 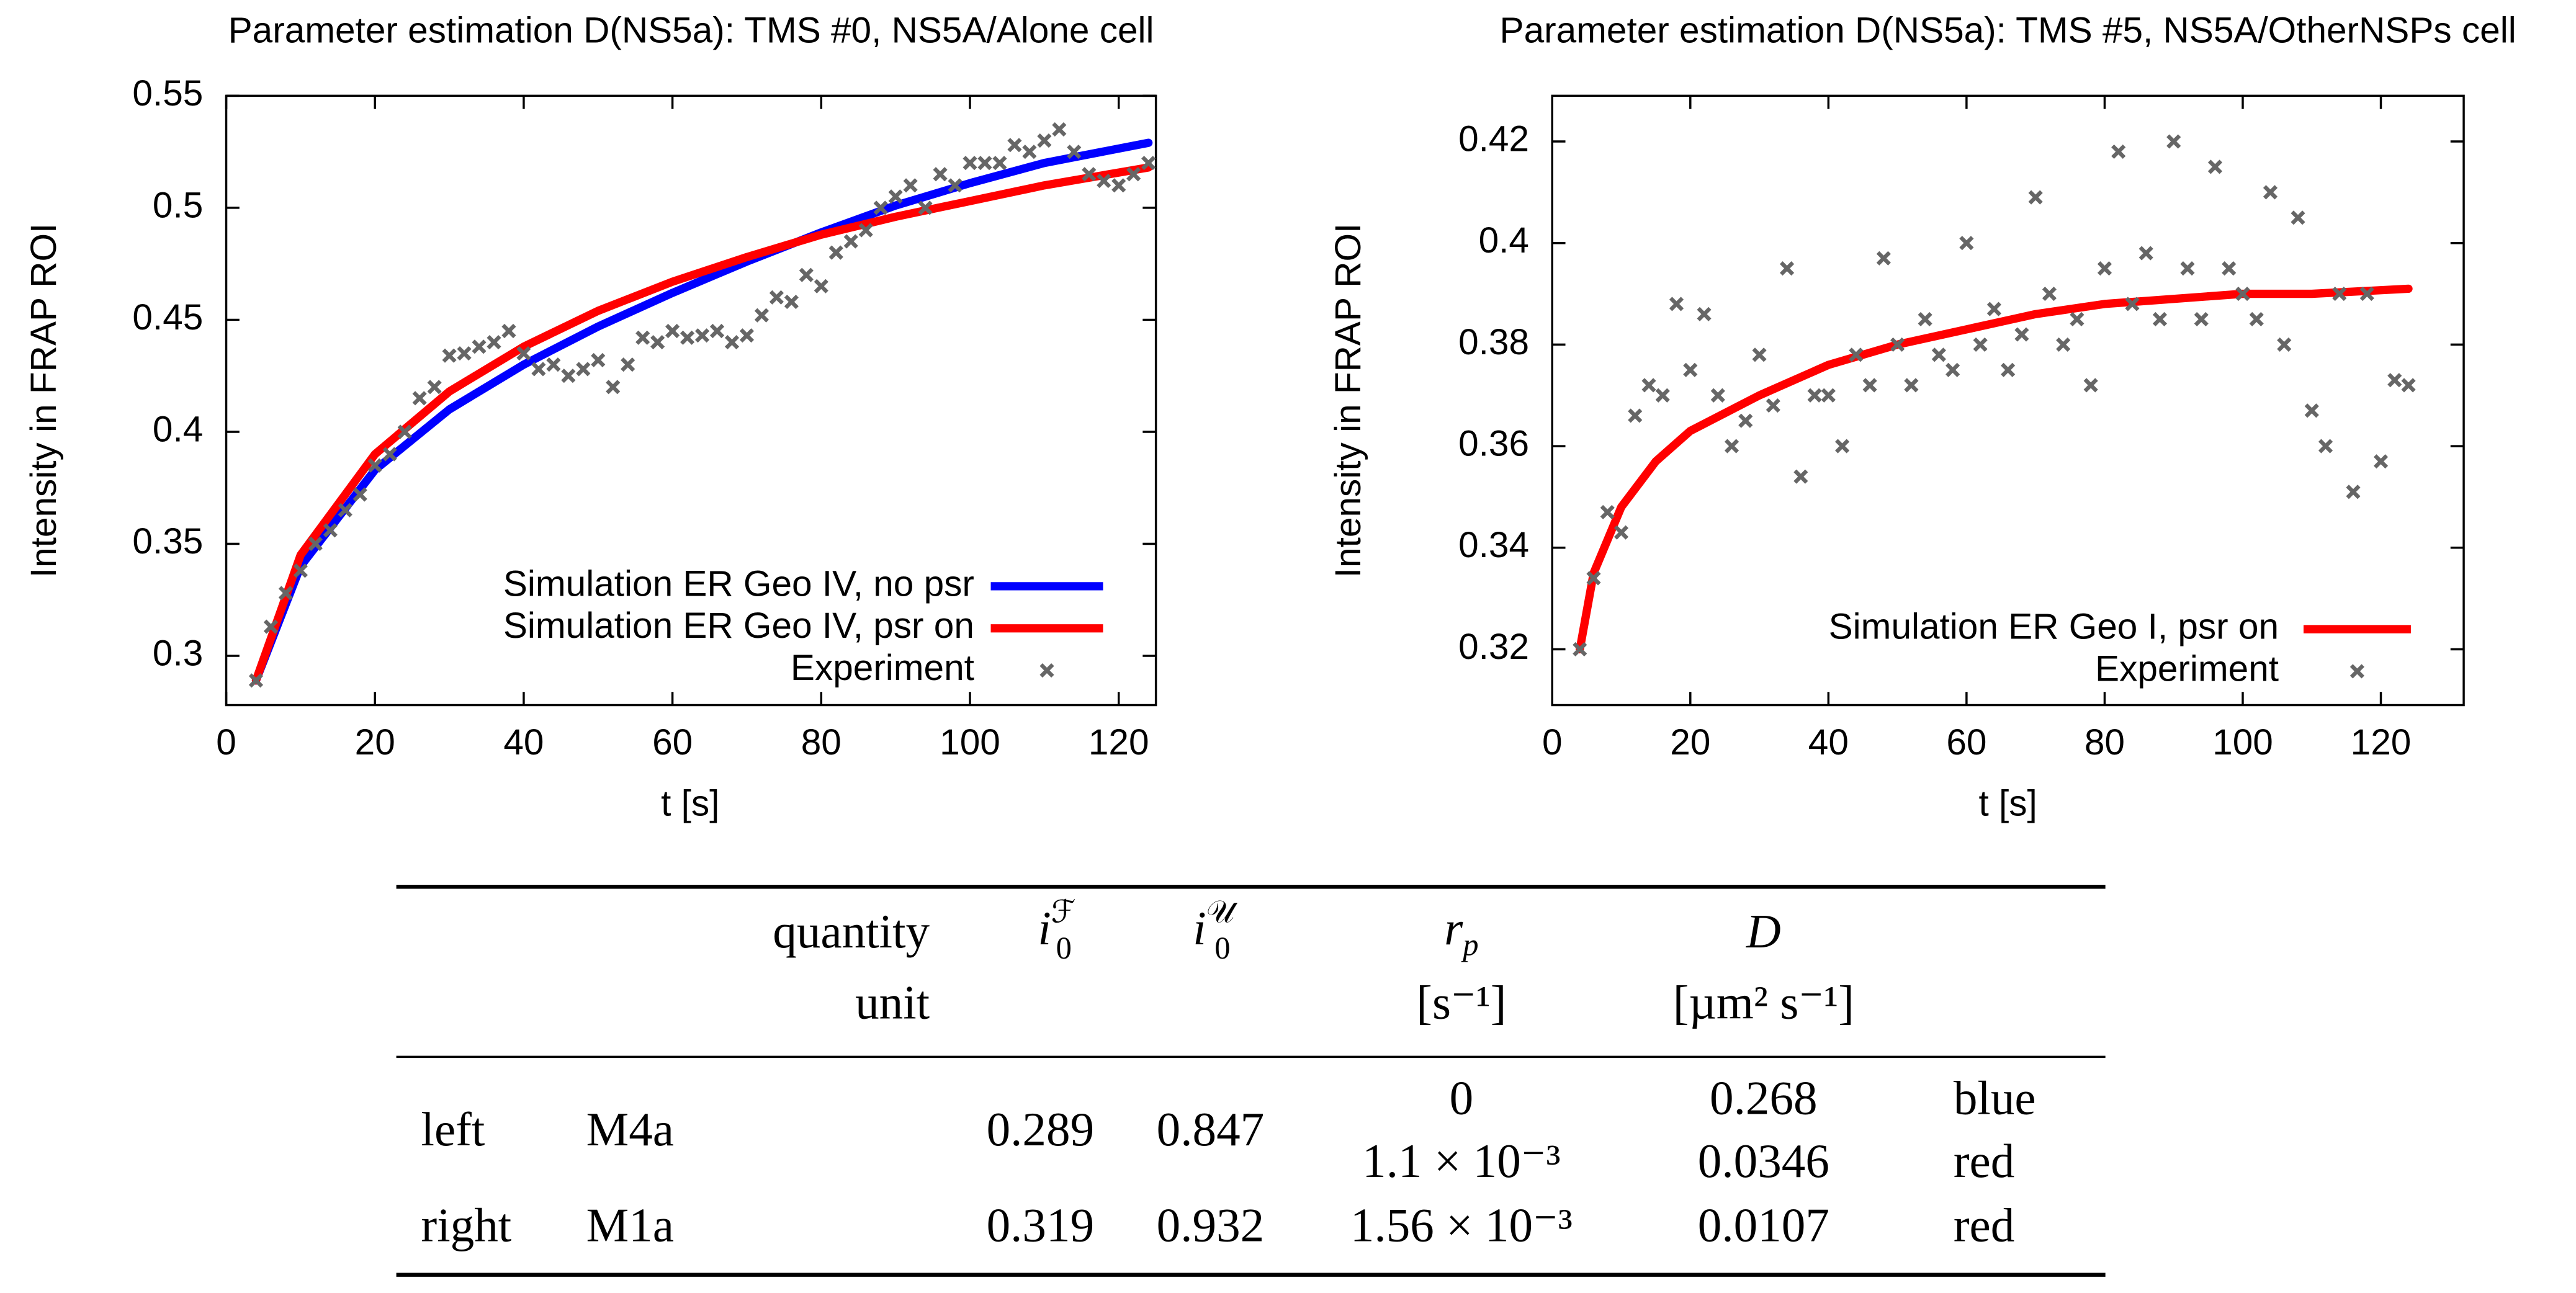 I want to click on legend-marker, so click(x=2357, y=671).